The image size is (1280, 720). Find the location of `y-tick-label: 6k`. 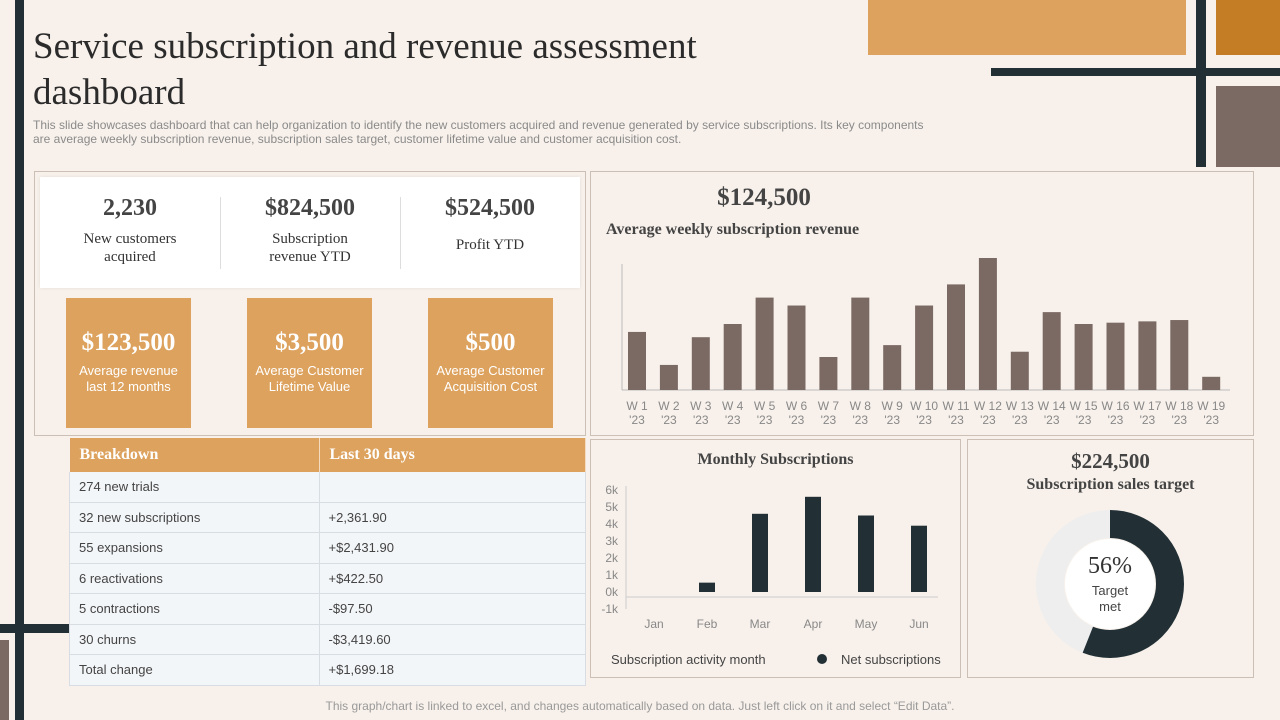

y-tick-label: 6k is located at coordinates (612, 490).